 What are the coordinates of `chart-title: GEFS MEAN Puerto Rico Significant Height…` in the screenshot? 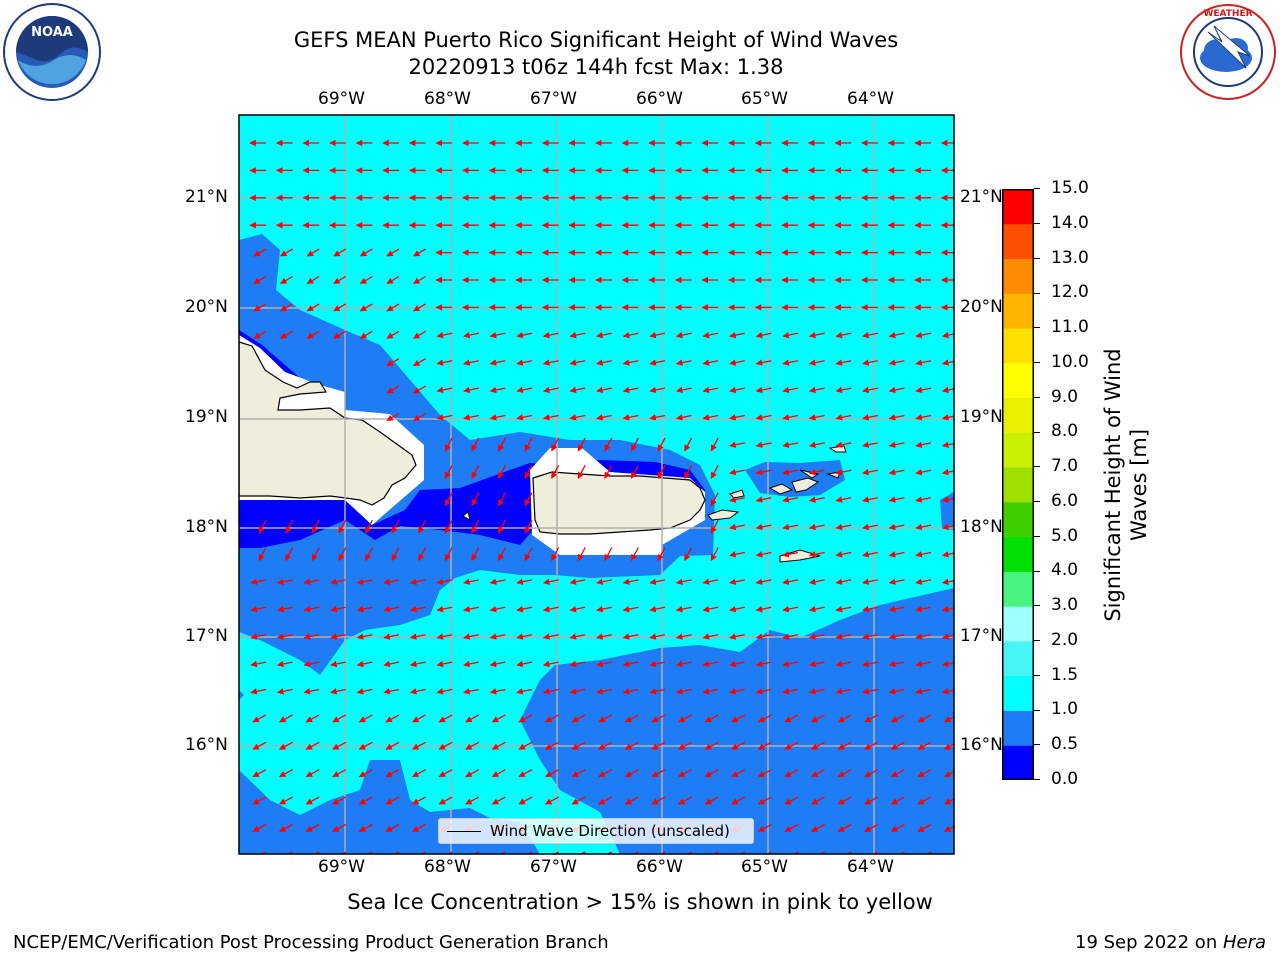 It's located at (596, 40).